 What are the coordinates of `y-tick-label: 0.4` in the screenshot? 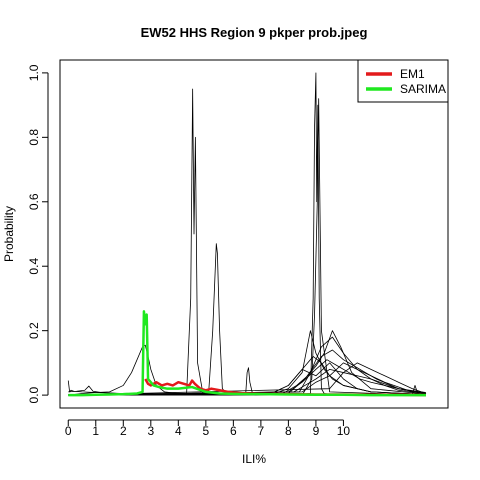 It's located at (34, 266).